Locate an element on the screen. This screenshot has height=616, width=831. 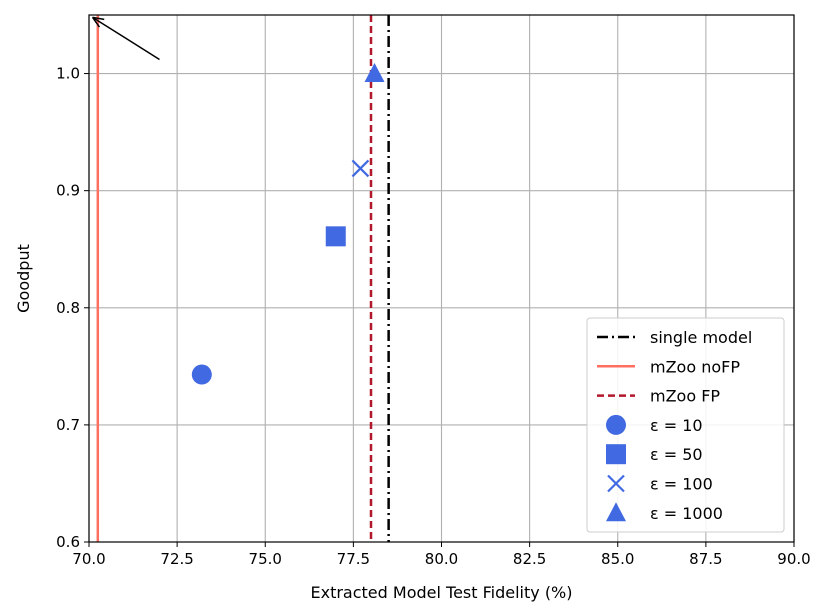
legend-label: mZoo noFP is located at coordinates (695, 366).